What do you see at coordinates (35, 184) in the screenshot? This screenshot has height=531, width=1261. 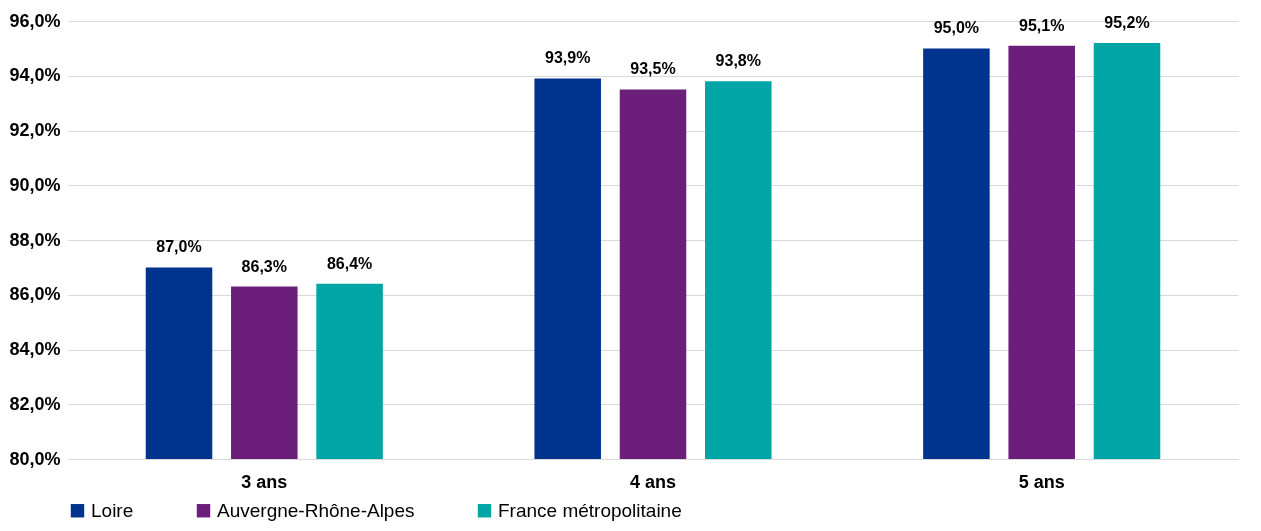 I see `y-tick-label: 90,0%` at bounding box center [35, 184].